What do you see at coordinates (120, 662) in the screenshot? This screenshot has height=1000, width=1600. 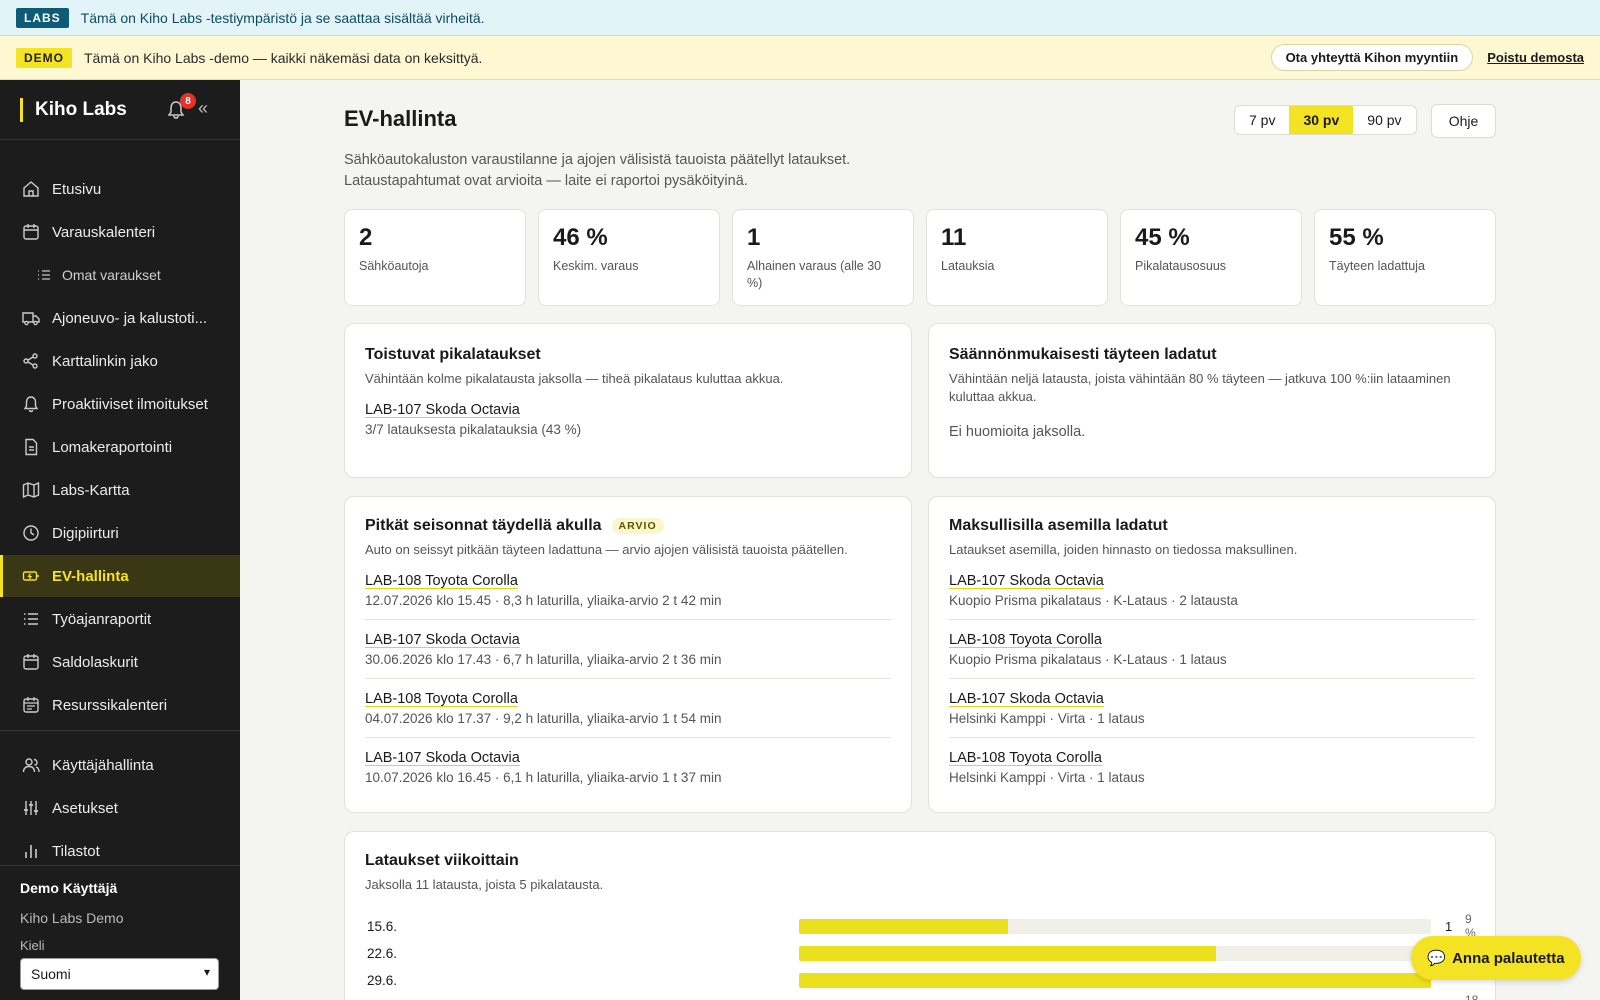 I see `sidebar-item-saldolaskurit: Saldolaskurit` at bounding box center [120, 662].